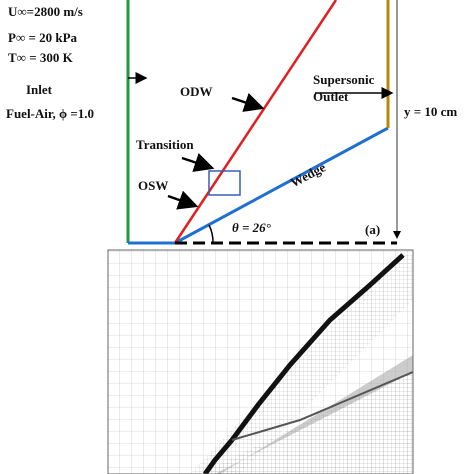 The width and height of the screenshot is (474, 474). Describe the element at coordinates (196, 91) in the screenshot. I see `odw-label: ODW` at that location.